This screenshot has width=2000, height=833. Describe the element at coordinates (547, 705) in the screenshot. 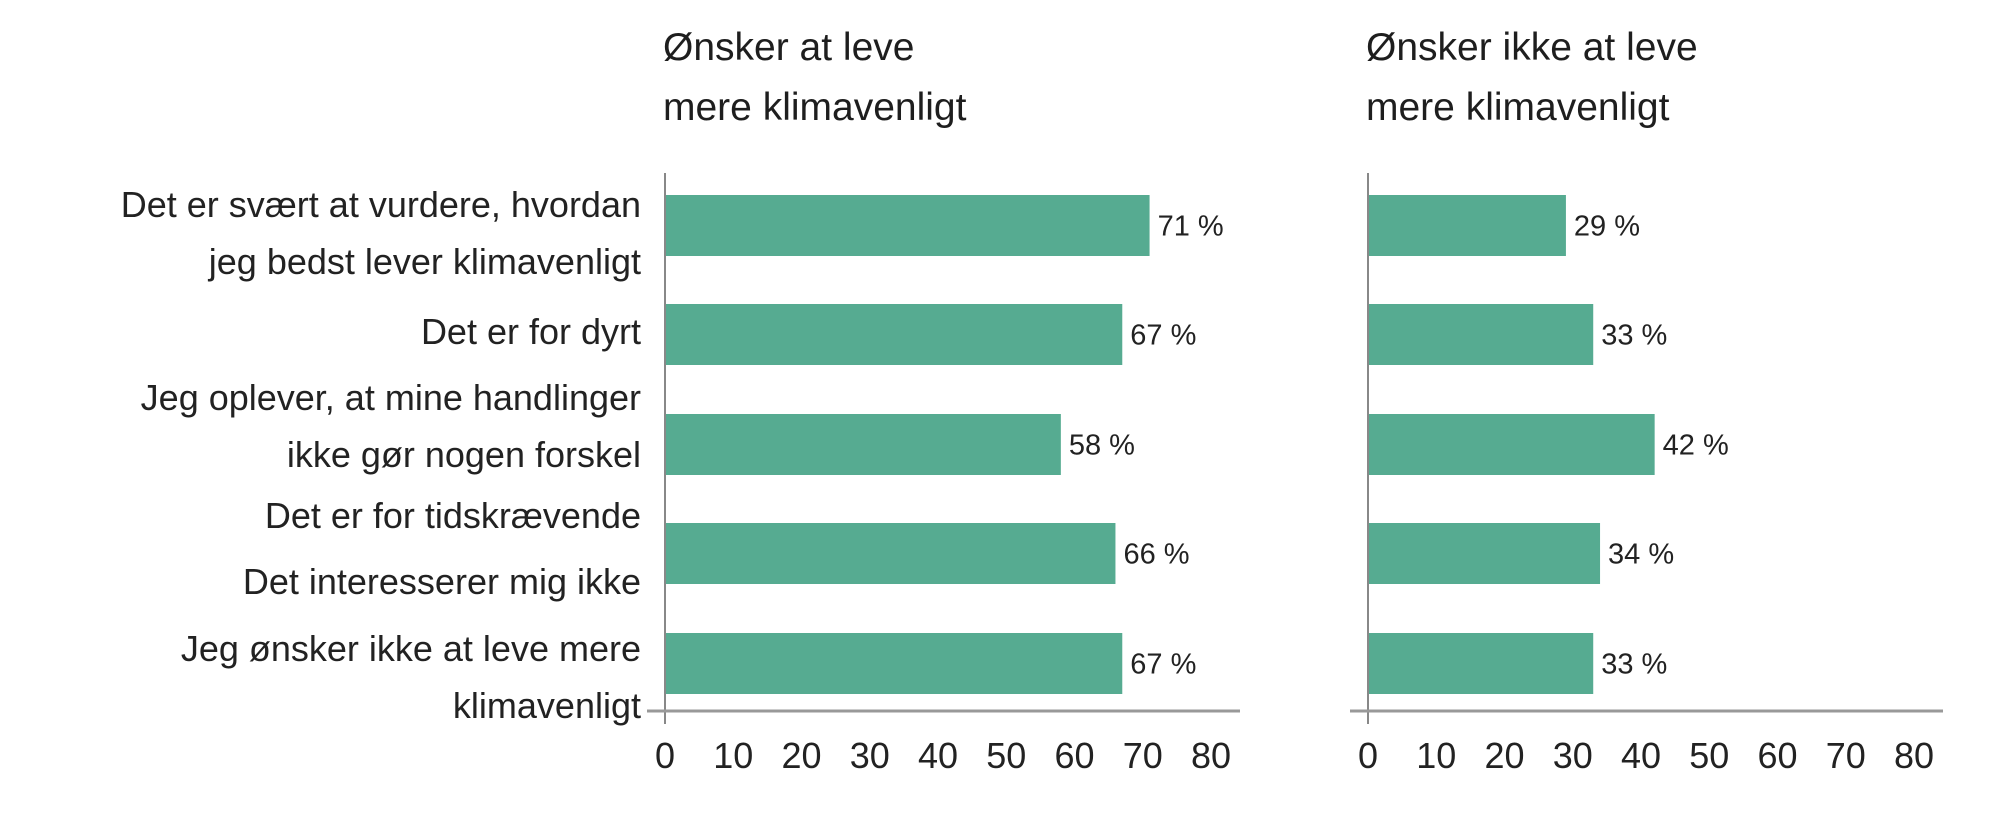

I see `category-label: klimavenligt` at that location.